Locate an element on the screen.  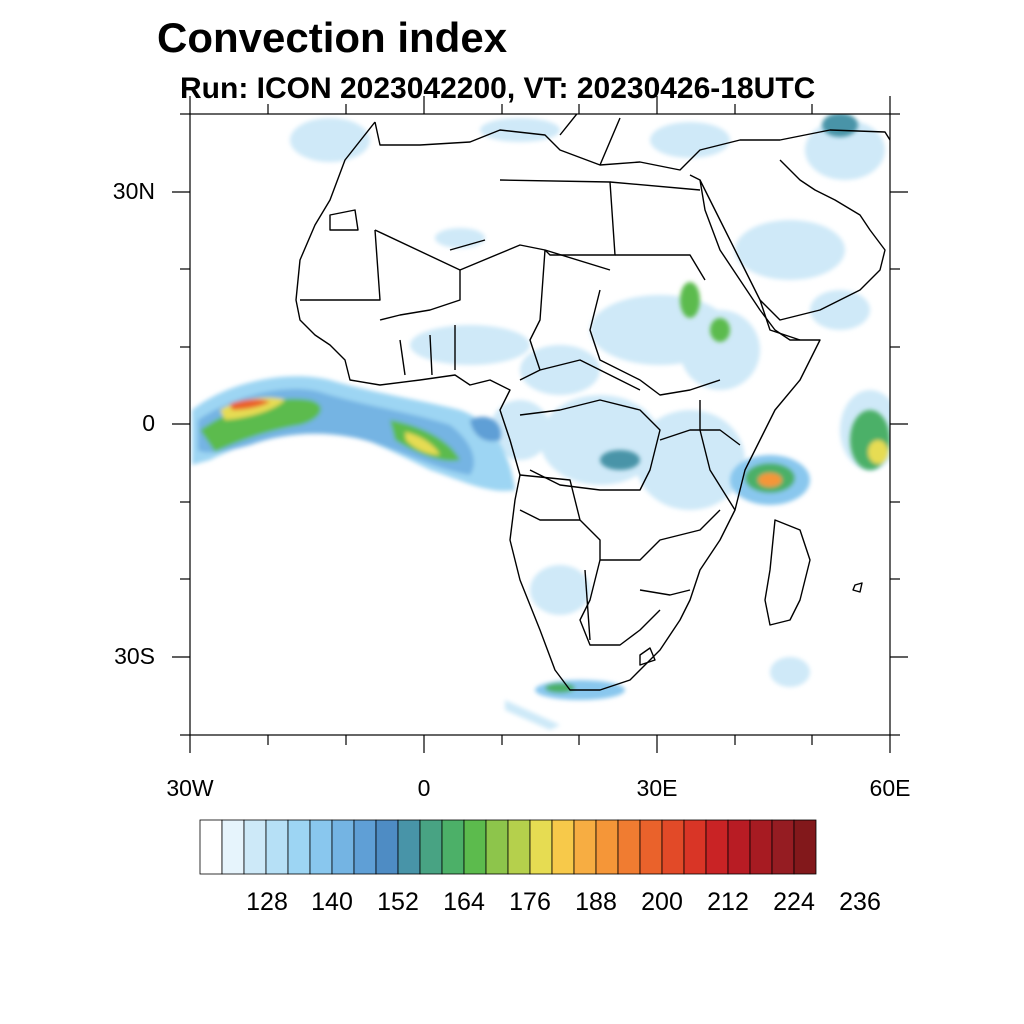
colorbar-label: 224 is located at coordinates (794, 902).